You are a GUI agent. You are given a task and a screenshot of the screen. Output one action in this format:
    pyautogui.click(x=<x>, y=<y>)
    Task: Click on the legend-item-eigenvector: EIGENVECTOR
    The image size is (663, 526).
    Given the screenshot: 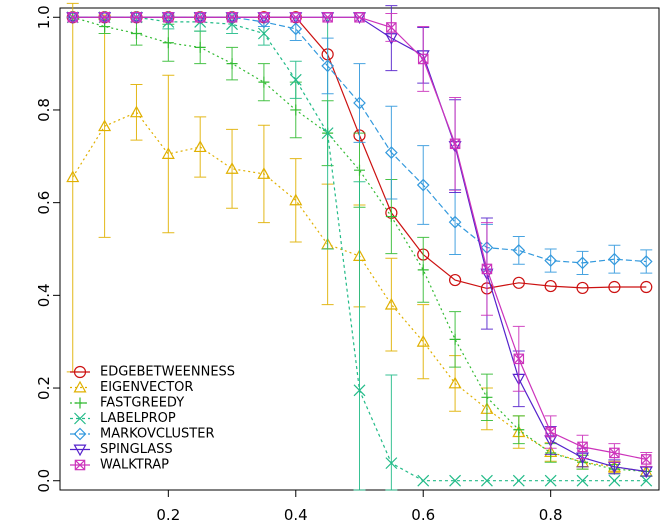 What is the action you would take?
    pyautogui.click(x=131, y=387)
    